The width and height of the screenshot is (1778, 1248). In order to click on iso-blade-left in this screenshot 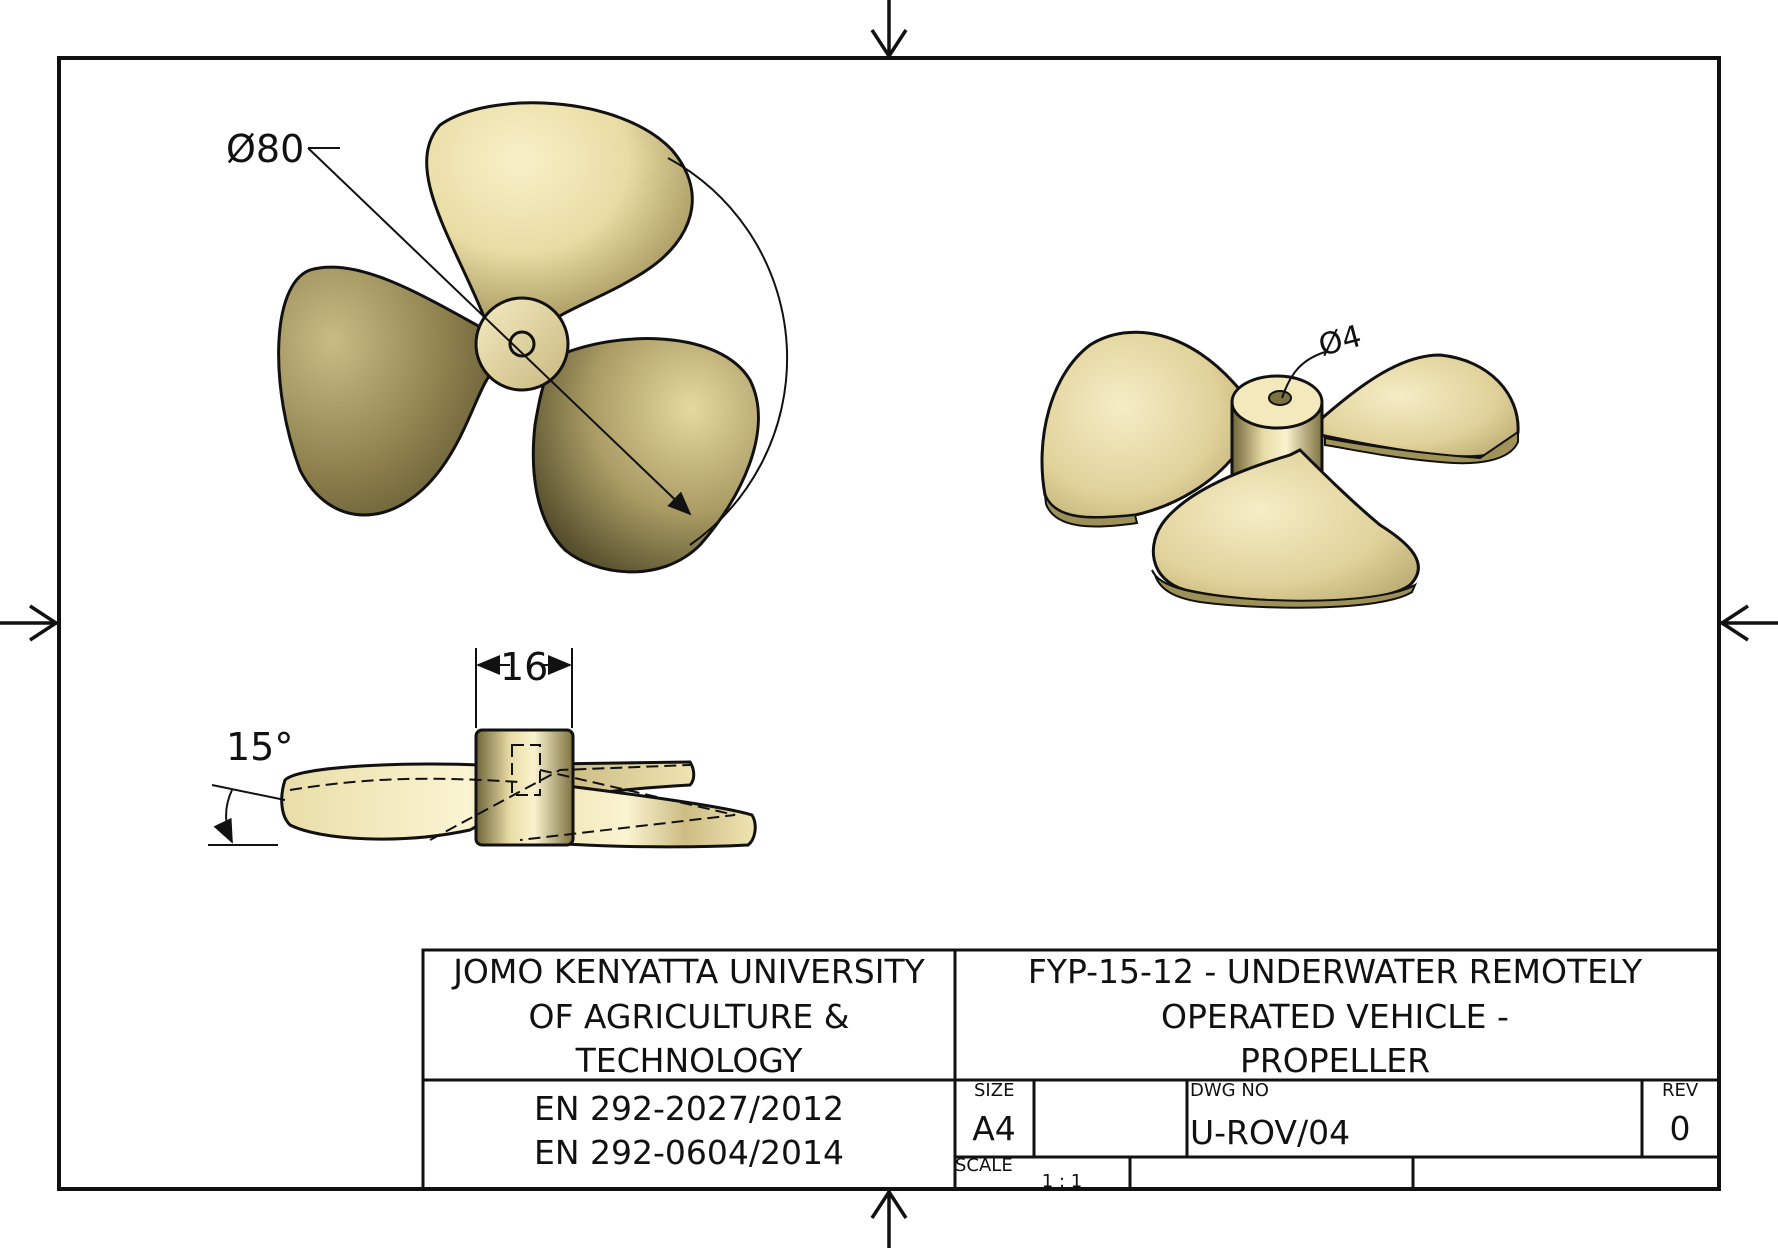, I will do `click(1141, 425)`.